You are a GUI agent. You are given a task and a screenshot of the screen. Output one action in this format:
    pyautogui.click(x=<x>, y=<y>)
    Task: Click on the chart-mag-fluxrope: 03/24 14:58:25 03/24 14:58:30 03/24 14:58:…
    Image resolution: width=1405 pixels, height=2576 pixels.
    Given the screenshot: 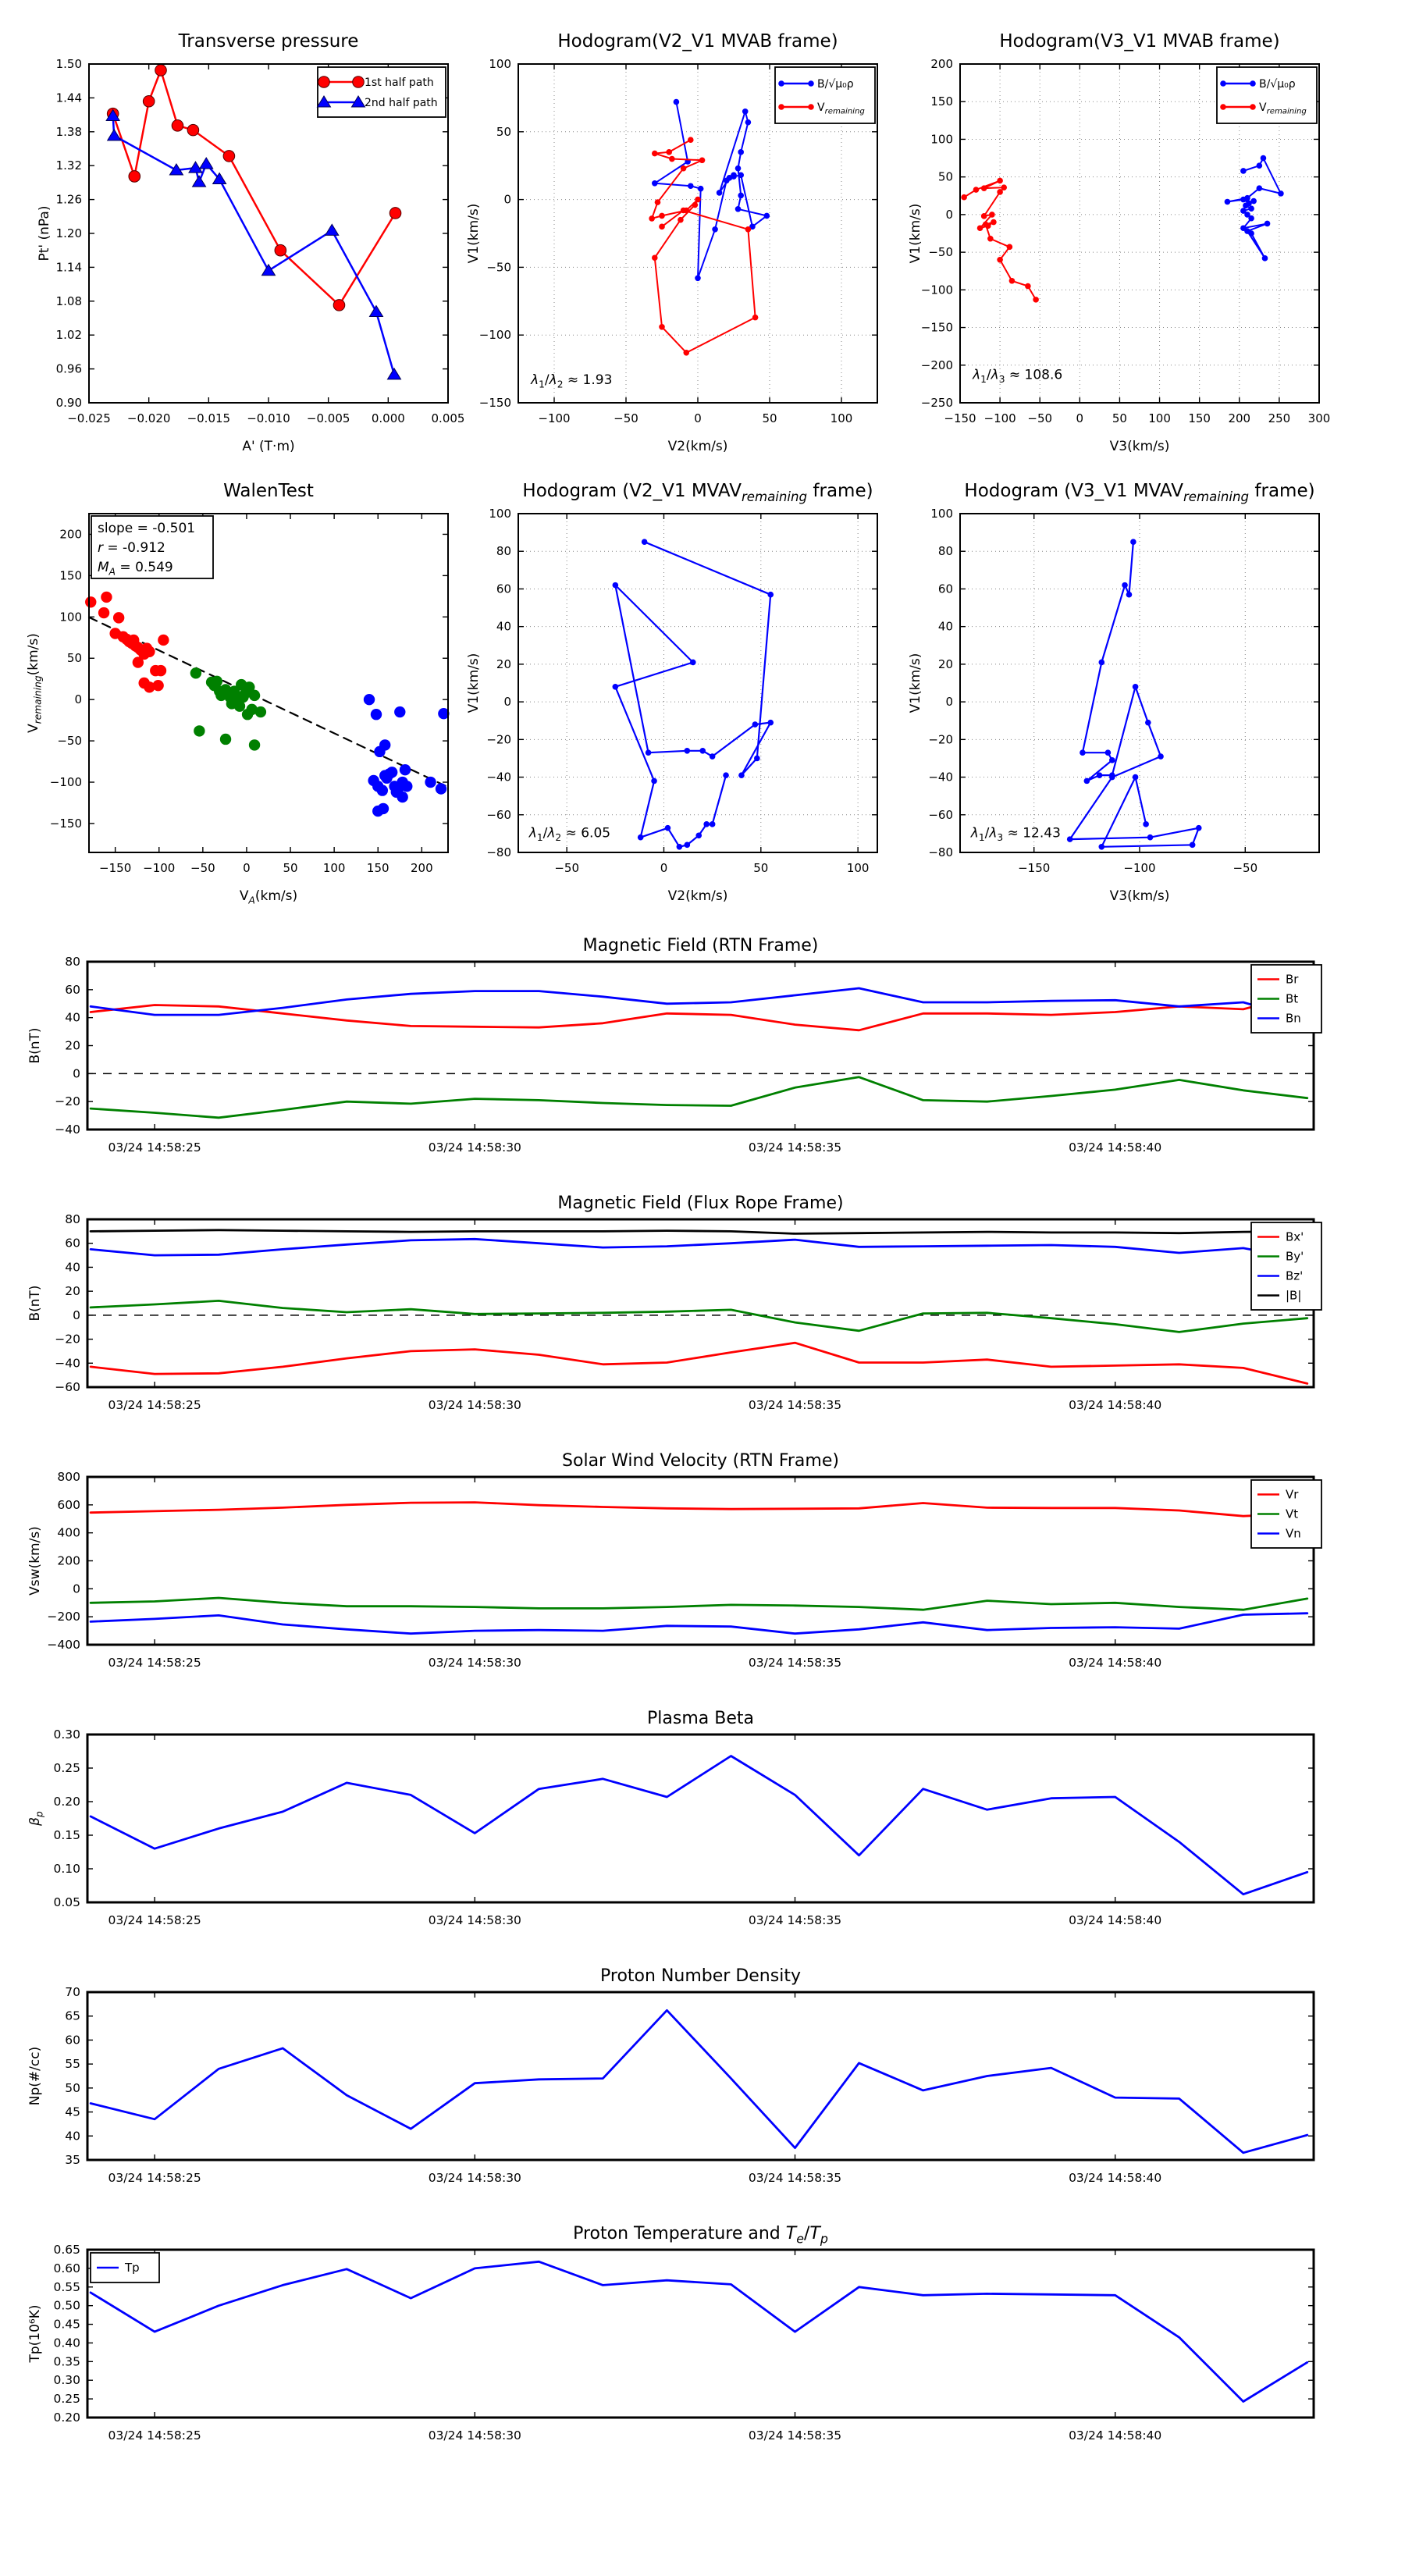 What is the action you would take?
    pyautogui.click(x=675, y=1303)
    